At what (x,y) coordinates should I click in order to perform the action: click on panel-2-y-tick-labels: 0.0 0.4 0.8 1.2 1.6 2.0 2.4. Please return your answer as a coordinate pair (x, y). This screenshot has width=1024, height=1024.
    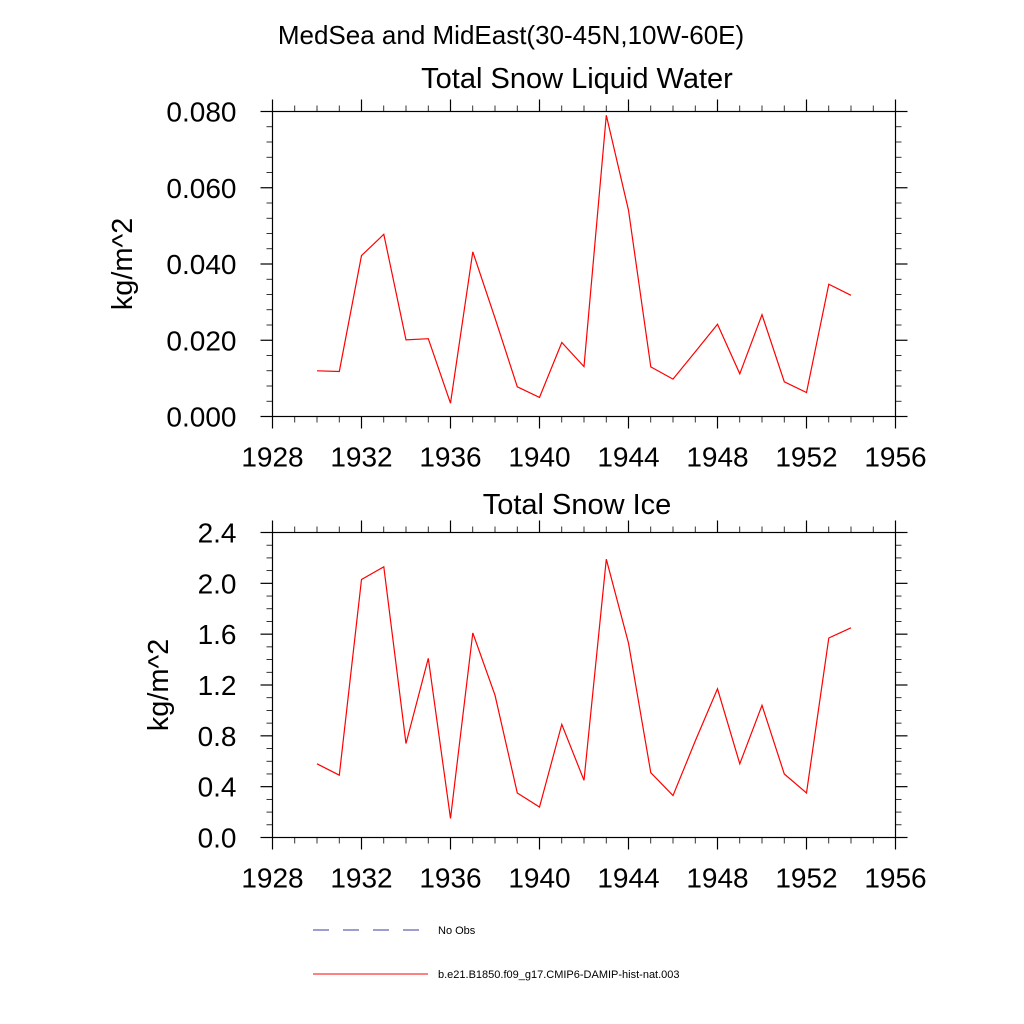
    Looking at the image, I should click on (217, 686).